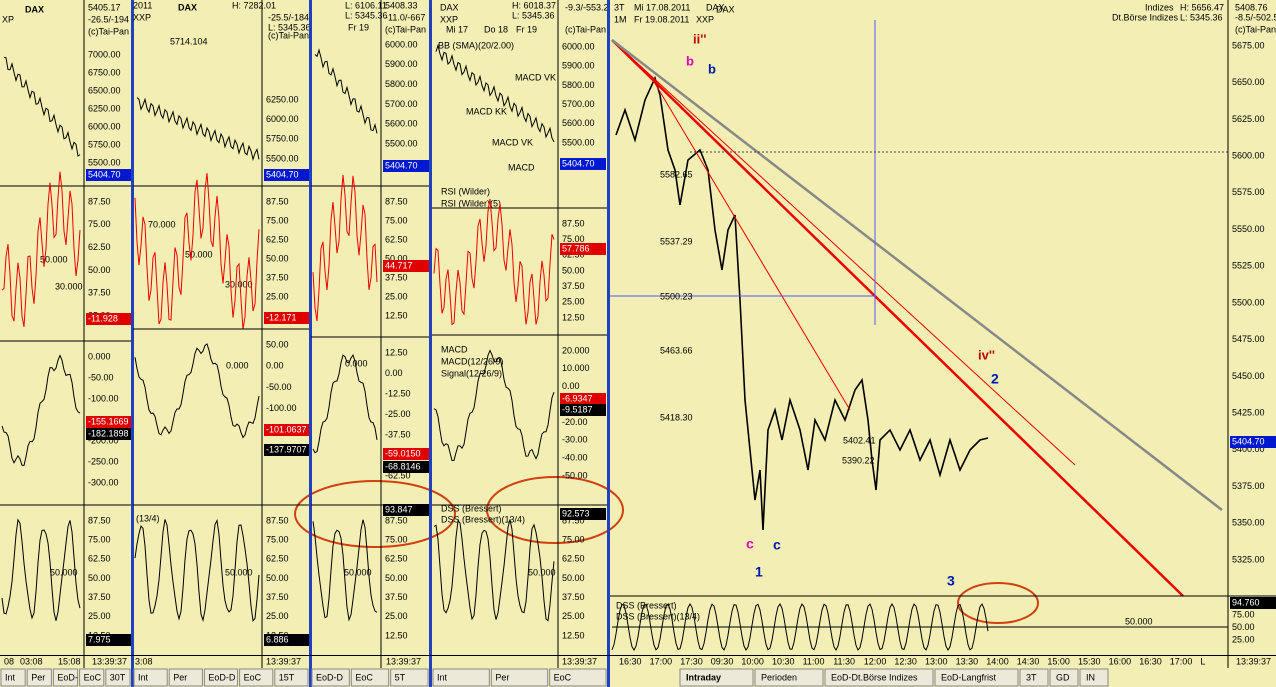 This screenshot has height=687, width=1276. Describe the element at coordinates (403, 661) in the screenshot. I see `label: 13:39:37` at that location.